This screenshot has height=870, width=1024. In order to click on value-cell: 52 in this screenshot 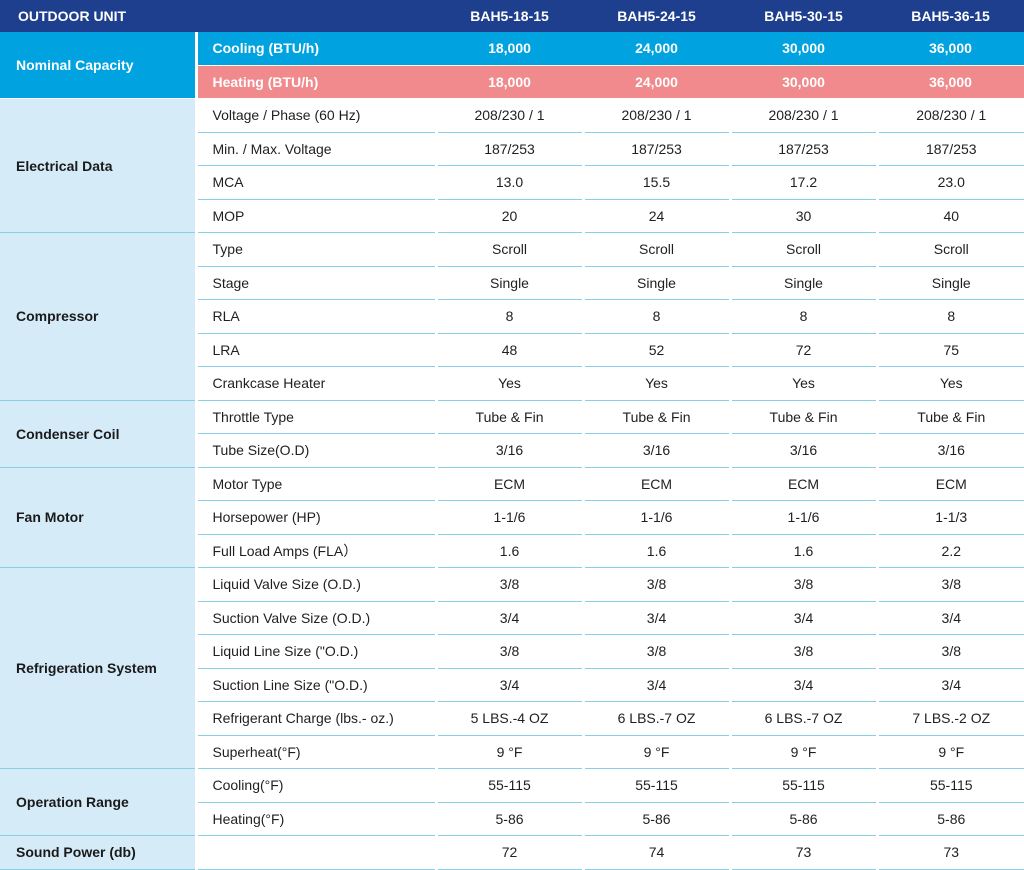, I will do `click(656, 350)`.